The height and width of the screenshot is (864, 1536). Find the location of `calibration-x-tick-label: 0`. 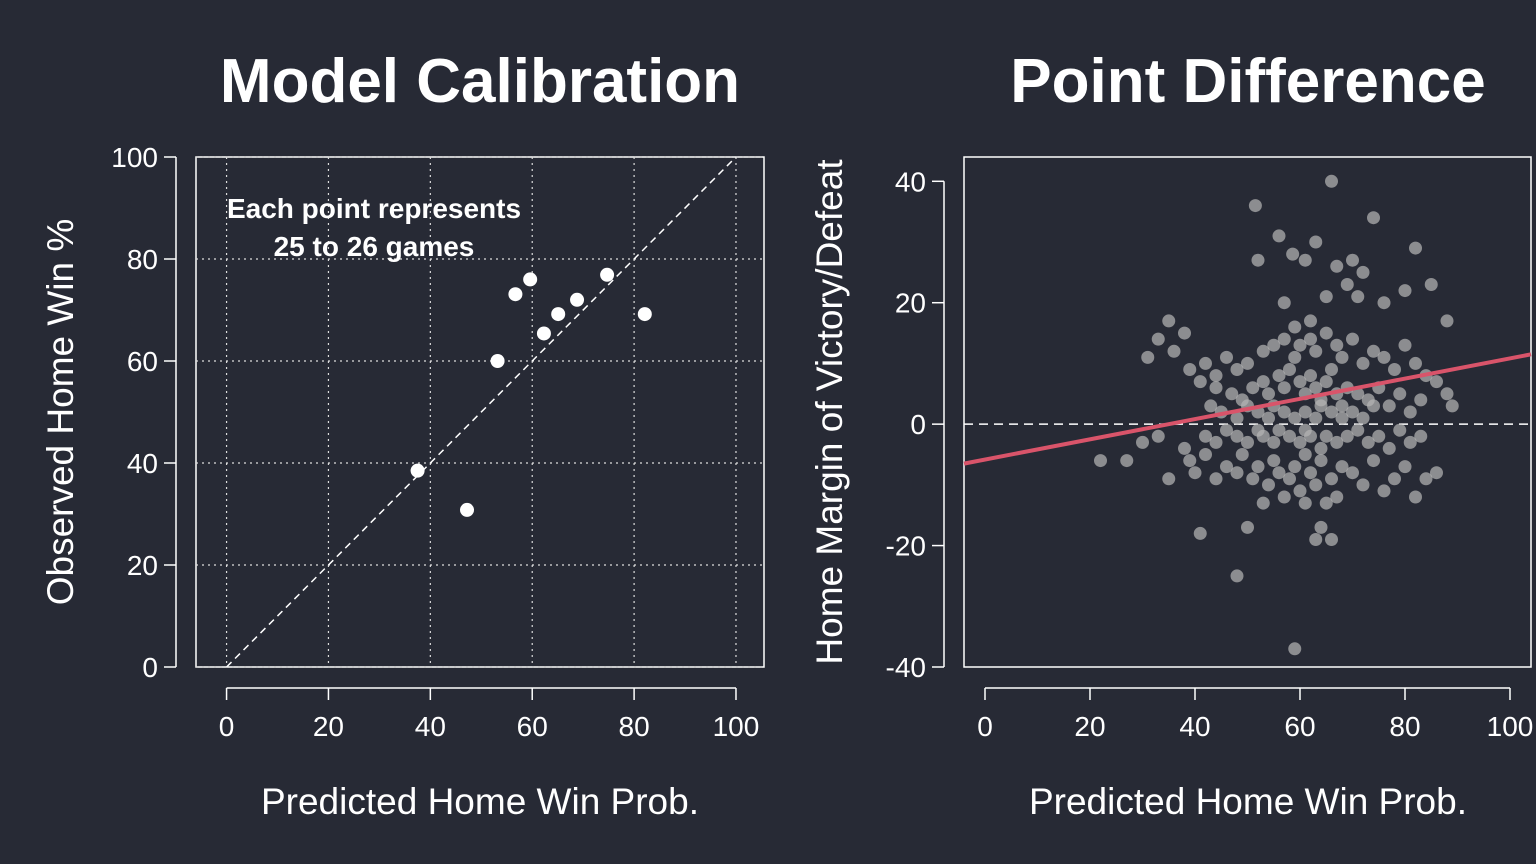

calibration-x-tick-label: 0 is located at coordinates (227, 726).